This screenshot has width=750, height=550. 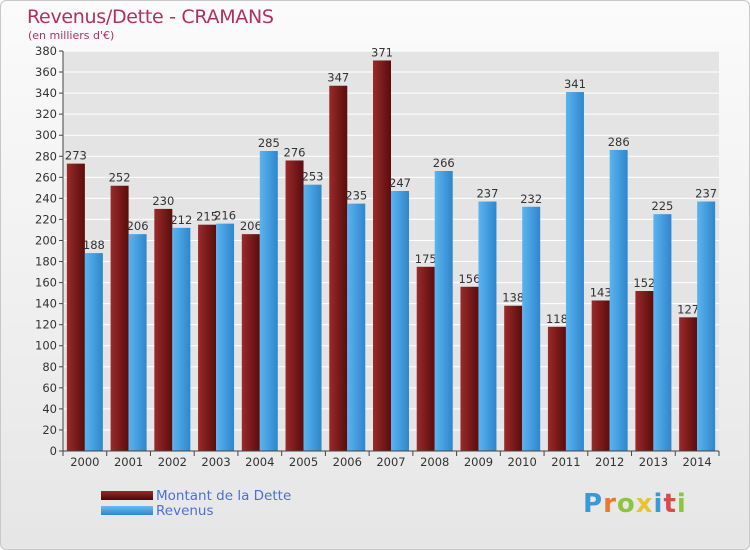 What do you see at coordinates (46, 135) in the screenshot?
I see `y-tick-label: 300` at bounding box center [46, 135].